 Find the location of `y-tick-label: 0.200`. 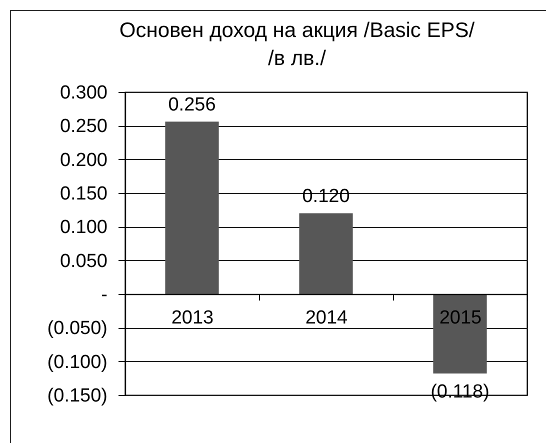

y-tick-label: 0.200 is located at coordinates (84, 160).